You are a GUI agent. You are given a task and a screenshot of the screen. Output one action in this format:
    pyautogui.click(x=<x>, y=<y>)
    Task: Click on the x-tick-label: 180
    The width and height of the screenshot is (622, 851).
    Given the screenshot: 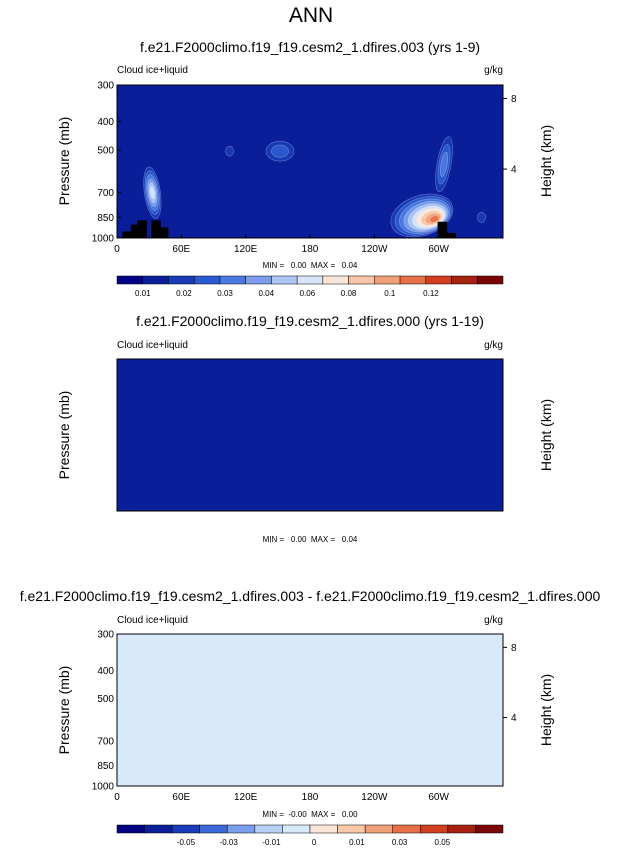 What is the action you would take?
    pyautogui.click(x=310, y=249)
    